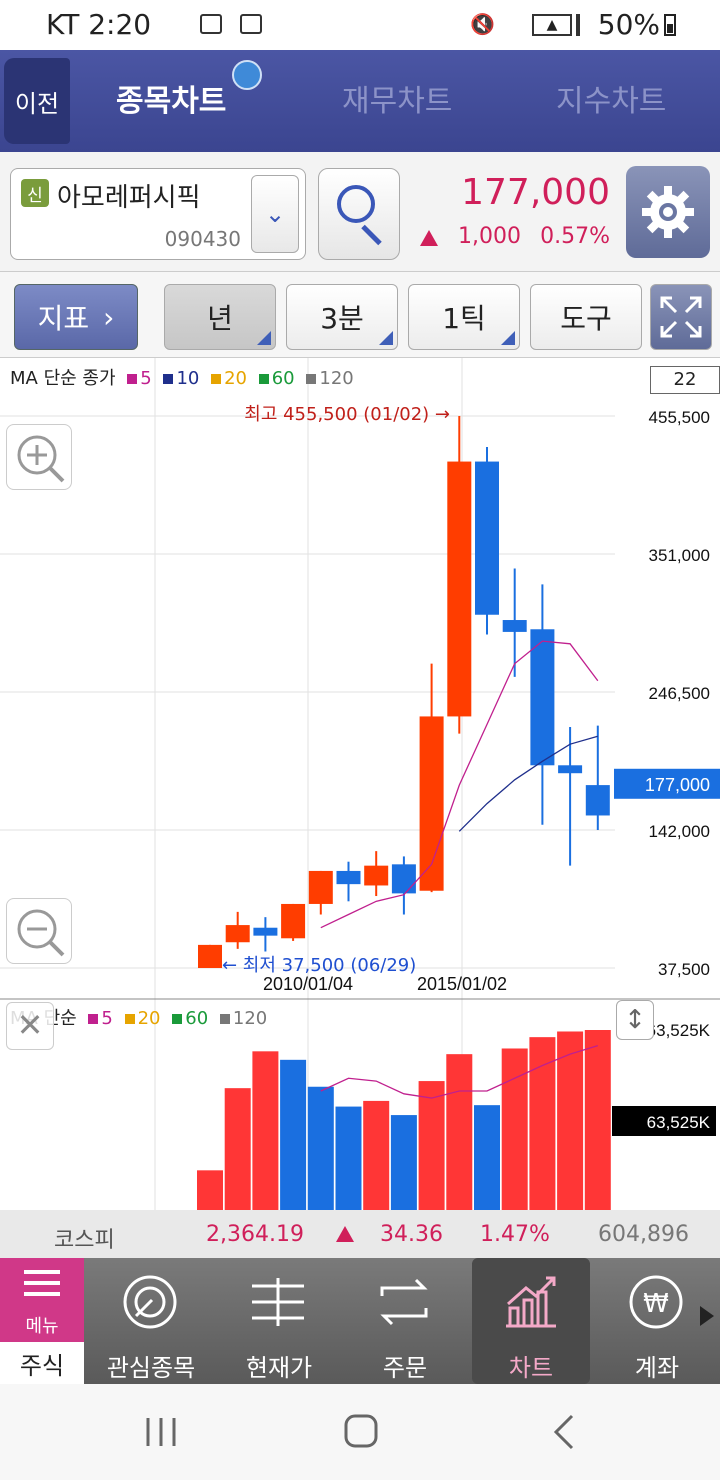 This screenshot has height=1484, width=720. Describe the element at coordinates (531, 1368) in the screenshot. I see `nav-chart-label: 차트` at that location.